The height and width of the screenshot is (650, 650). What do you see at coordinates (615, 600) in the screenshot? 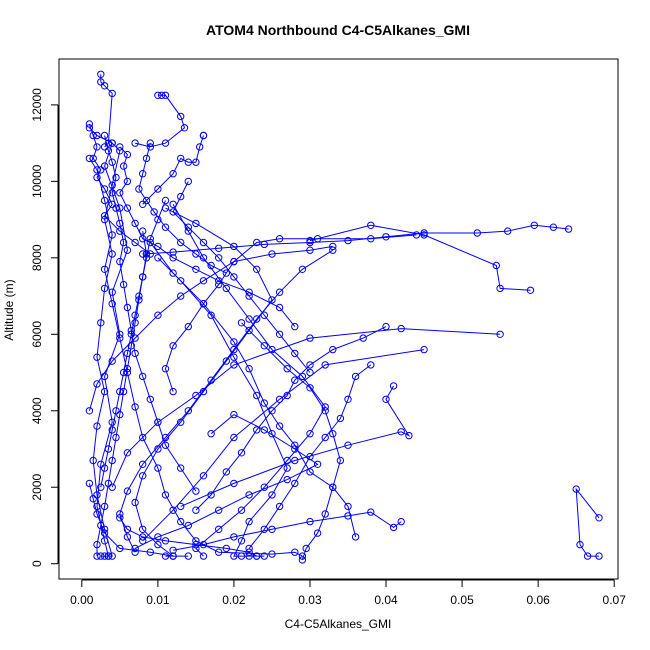
I see `x-tick-label: 0.07` at bounding box center [615, 600].